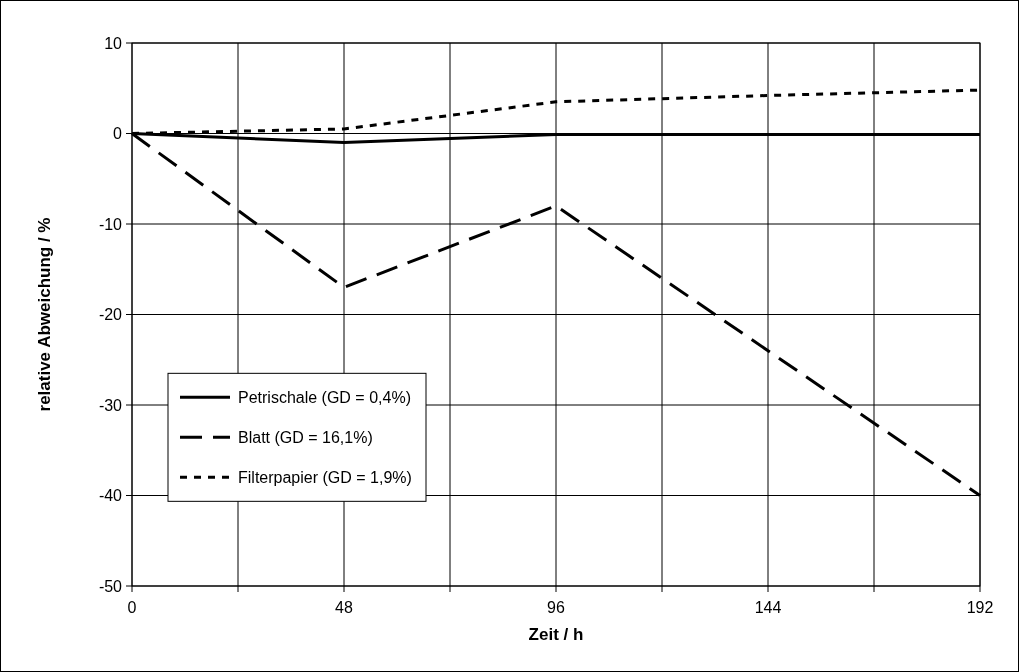 This screenshot has width=1019, height=672. What do you see at coordinates (110, 224) in the screenshot?
I see `y-tick-label: -10` at bounding box center [110, 224].